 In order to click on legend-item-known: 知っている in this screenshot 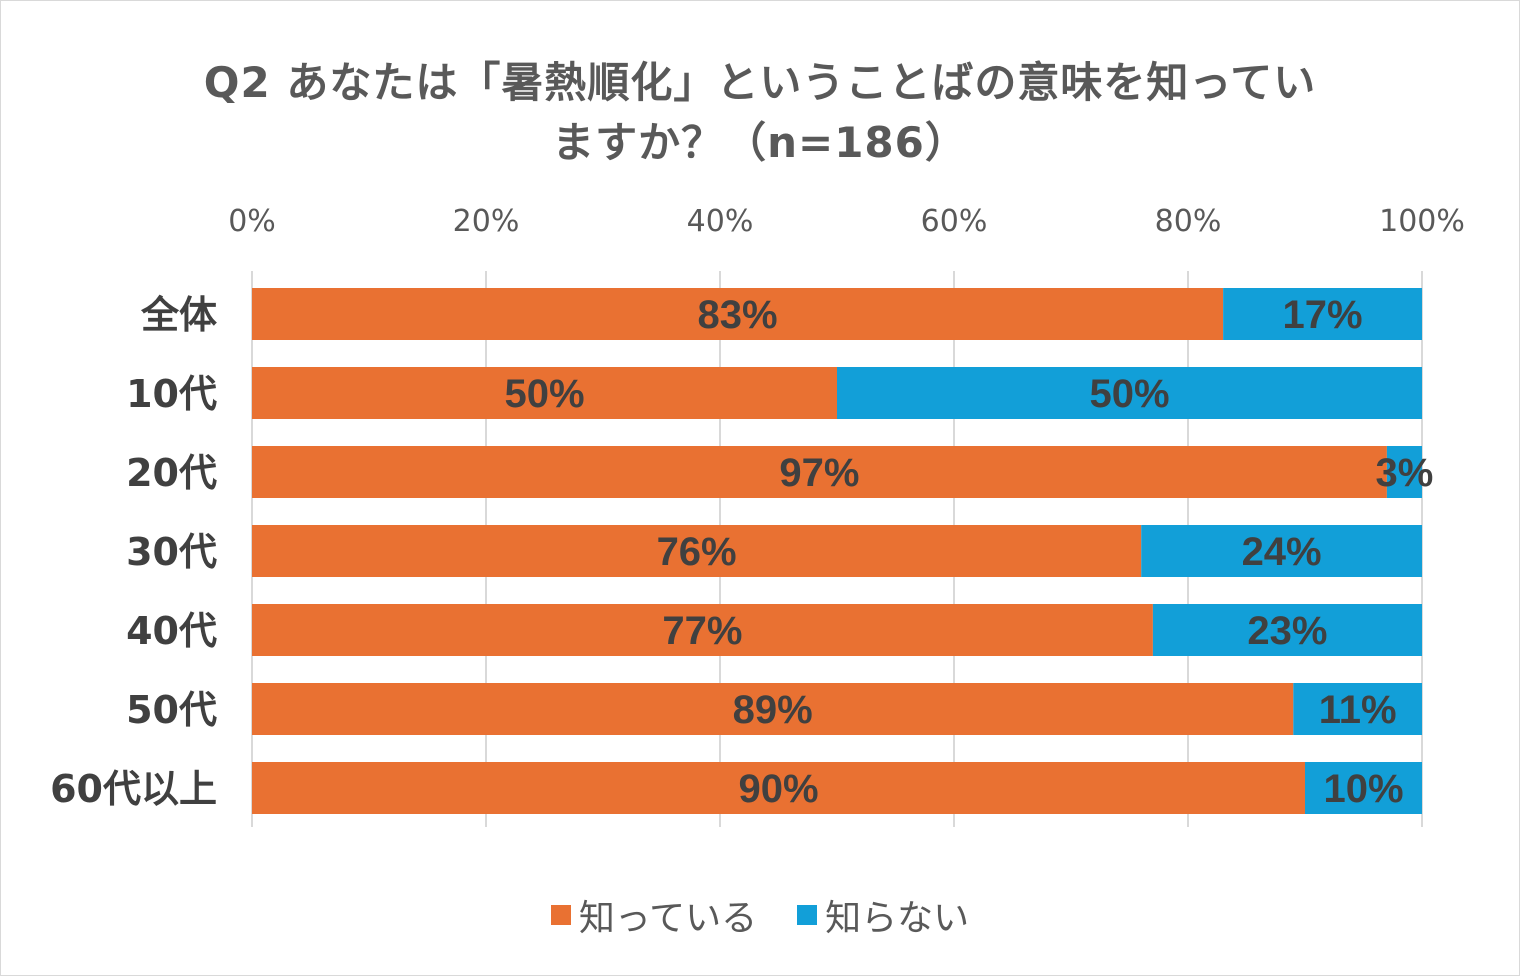, I will do `click(654, 915)`.